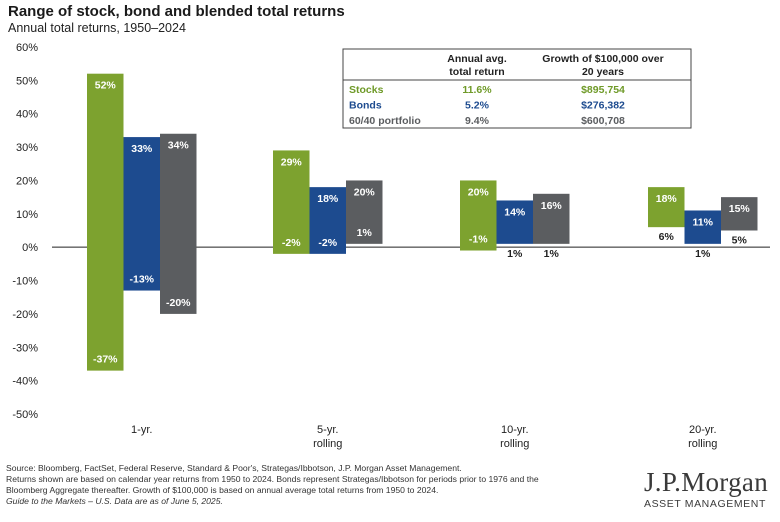 The height and width of the screenshot is (522, 780). What do you see at coordinates (477, 90) in the screenshot?
I see `table-row-avg: 11.6%` at bounding box center [477, 90].